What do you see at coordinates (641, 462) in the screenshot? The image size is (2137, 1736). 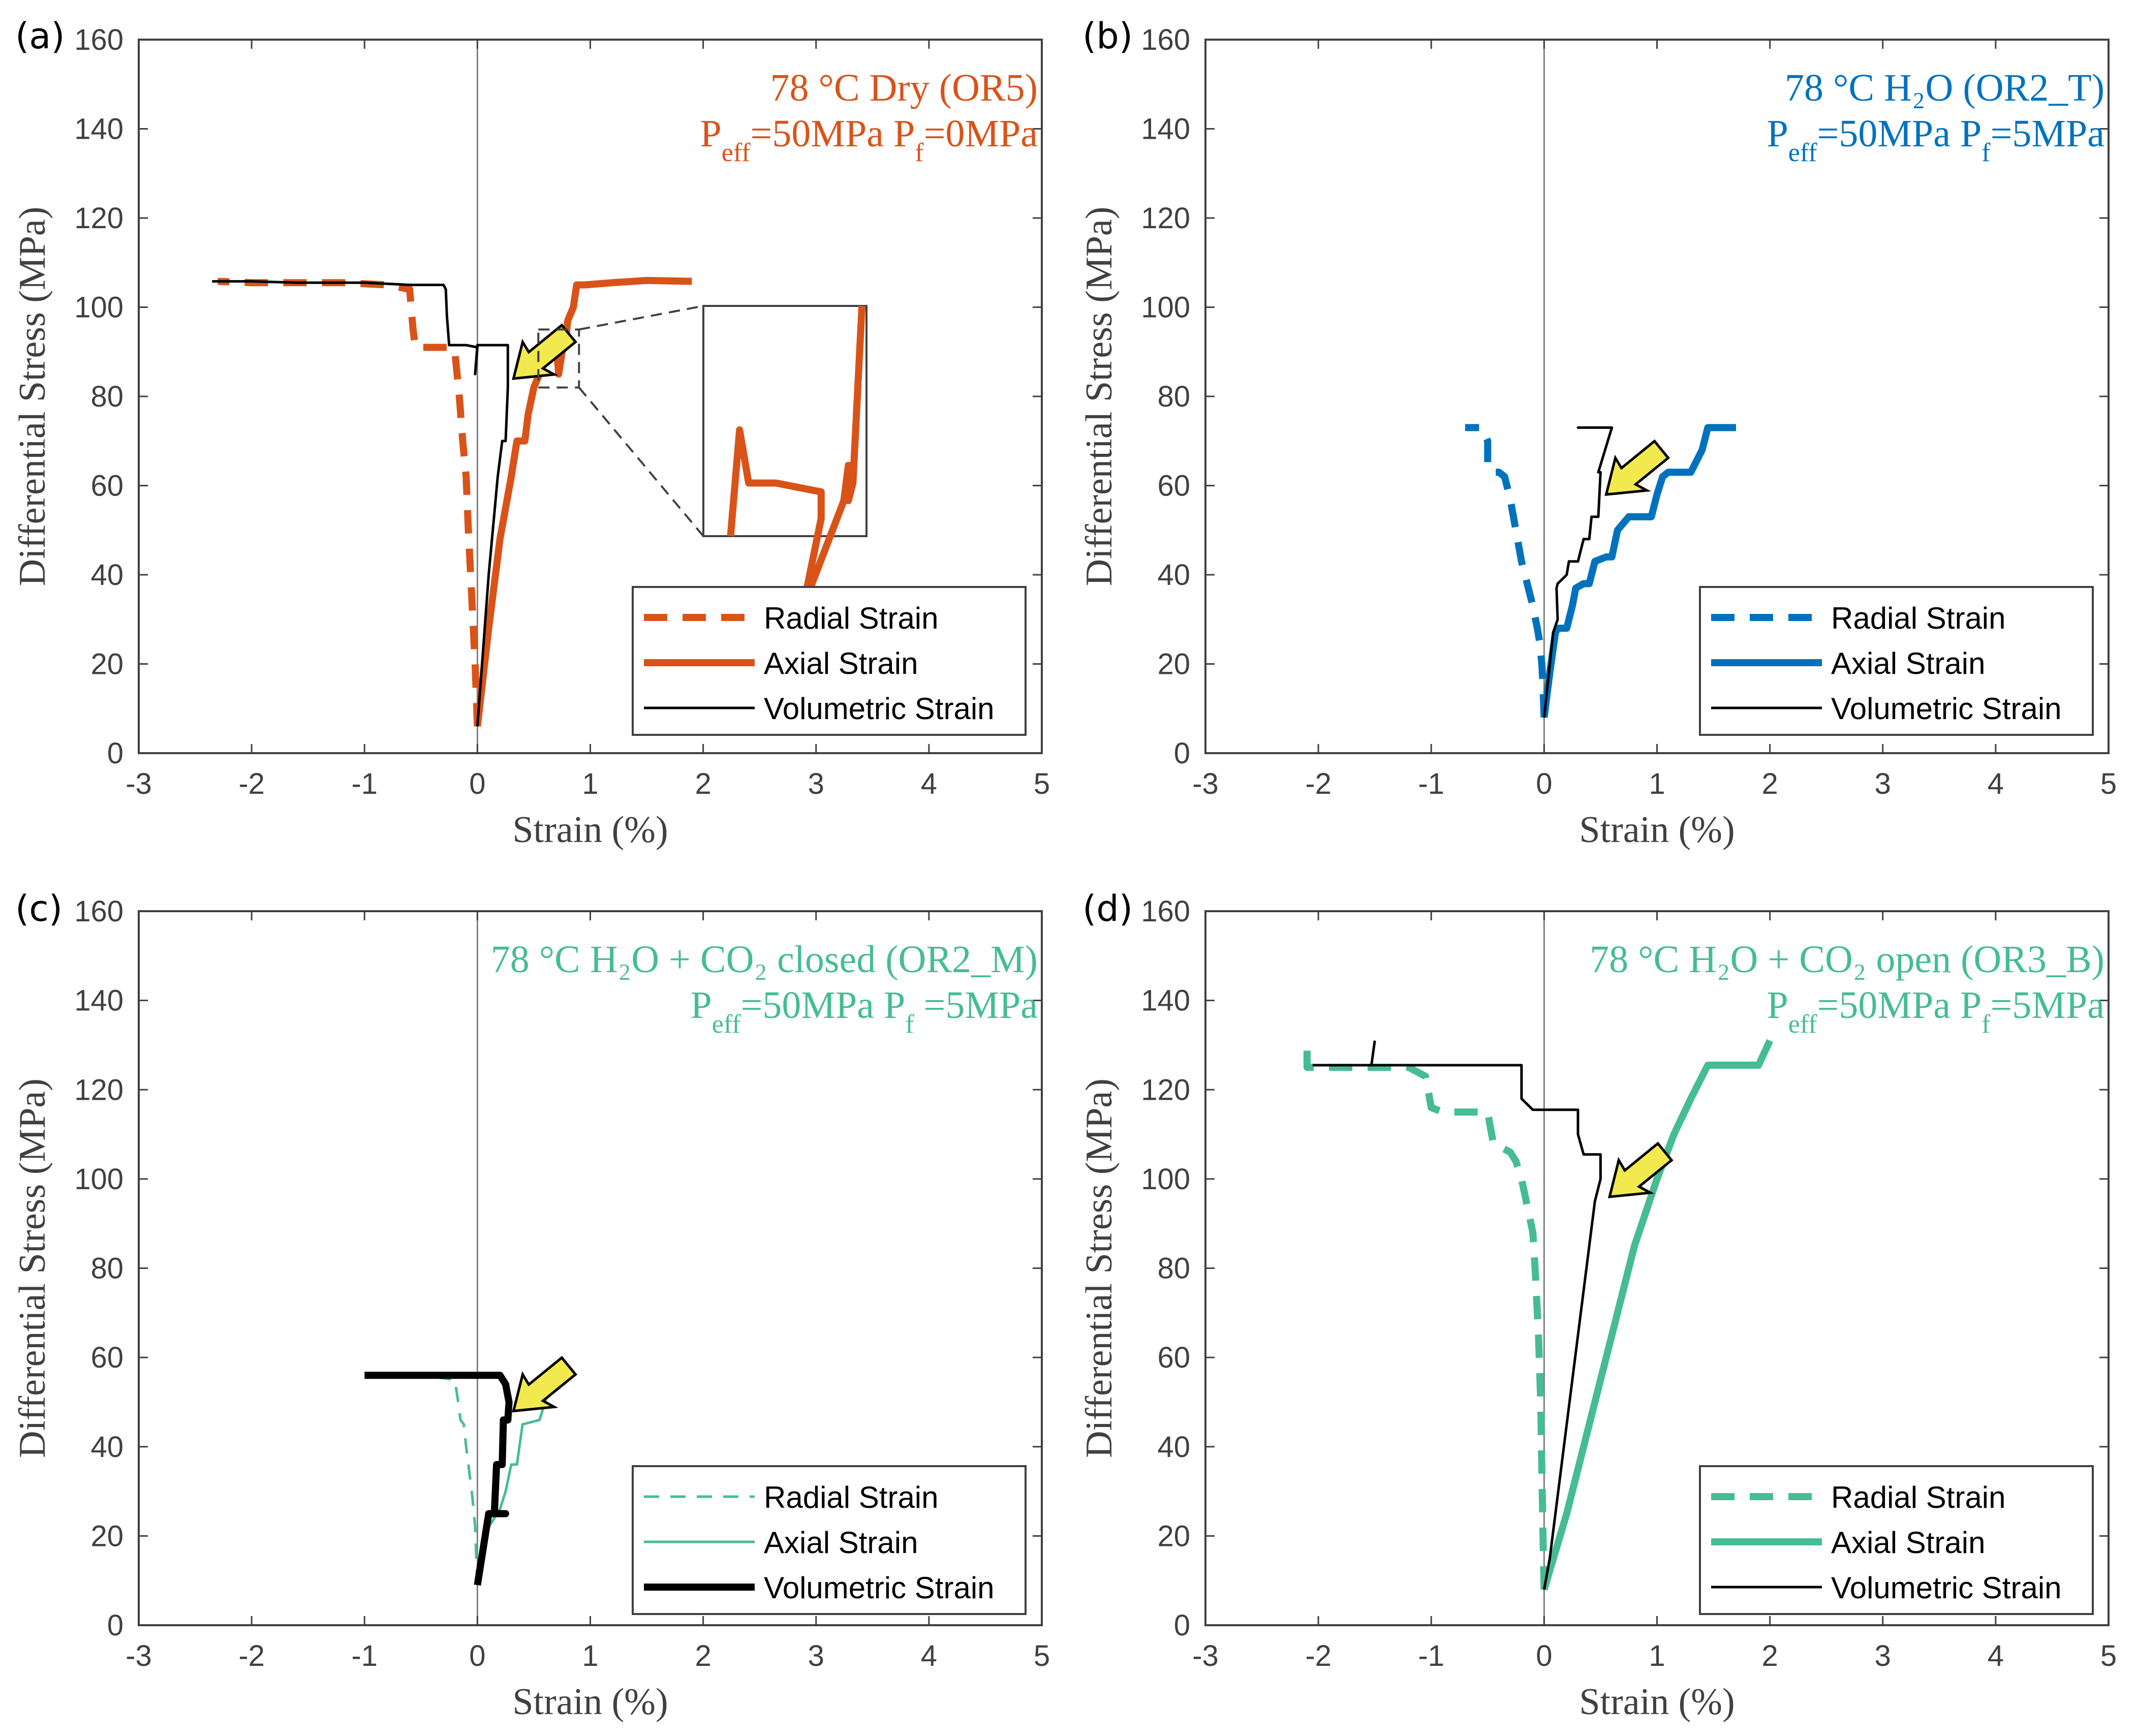 I see `inset-connector-bottom` at bounding box center [641, 462].